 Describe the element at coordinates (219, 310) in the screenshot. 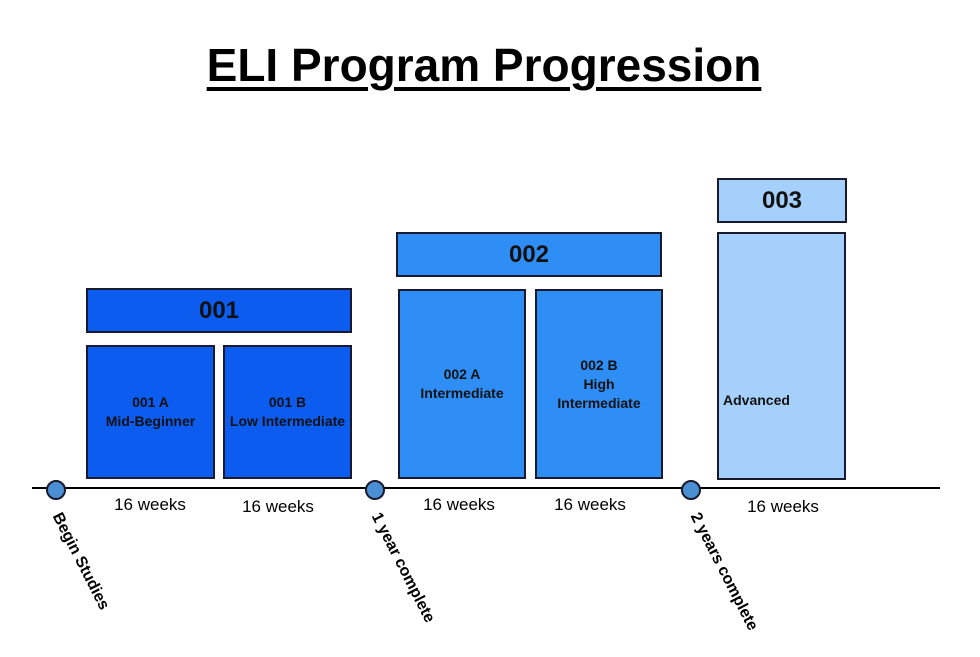

I see `program-001-header: 001` at that location.